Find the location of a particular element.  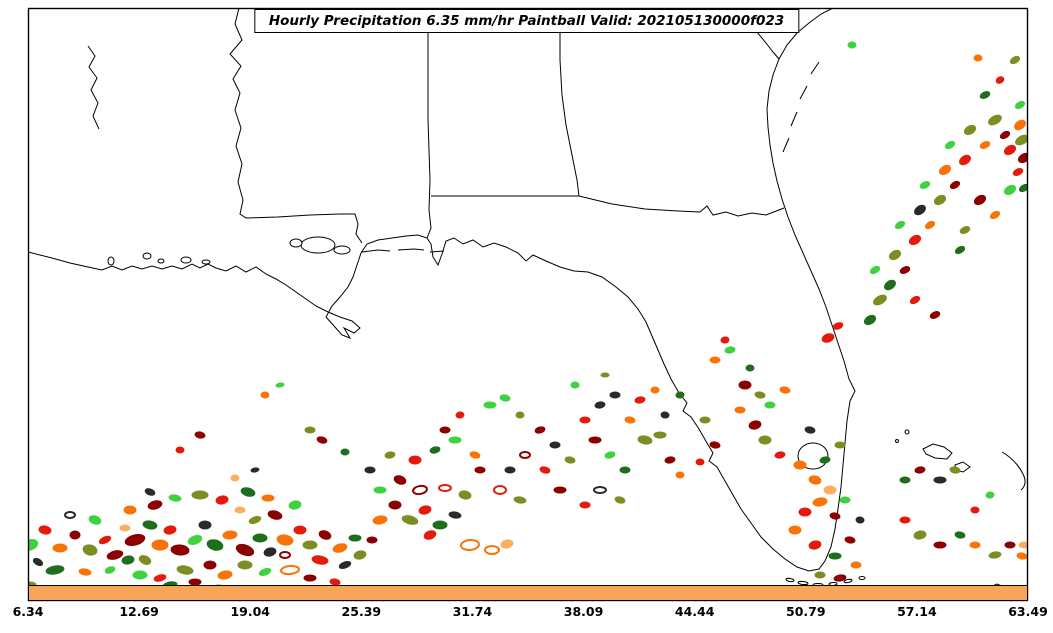

state-boundary-fl-ga is located at coordinates (681, 206).